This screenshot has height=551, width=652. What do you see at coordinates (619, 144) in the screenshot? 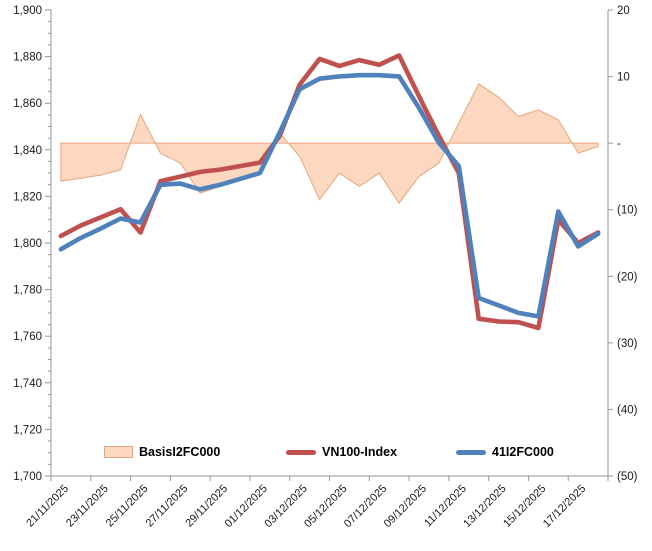
I see `right-axis-tick-label: -` at bounding box center [619, 144].